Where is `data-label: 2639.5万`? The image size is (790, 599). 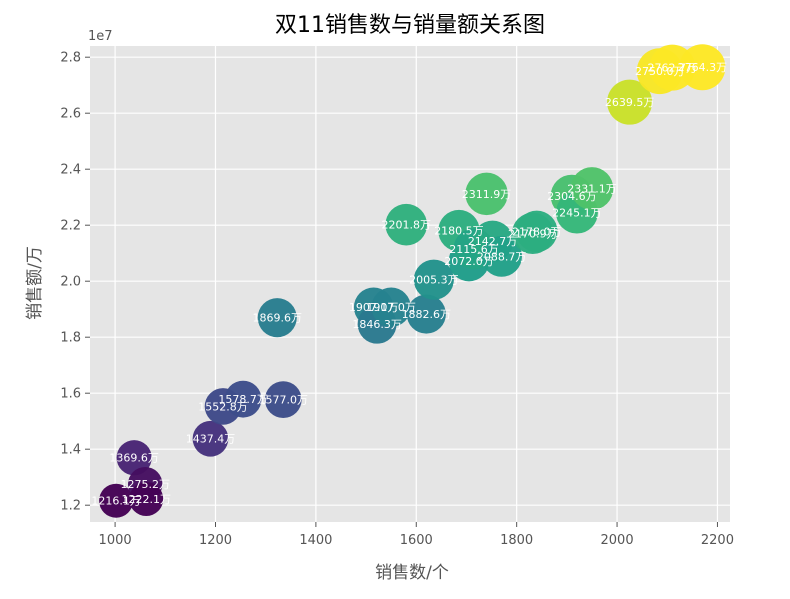
data-label: 2639.5万 is located at coordinates (630, 102).